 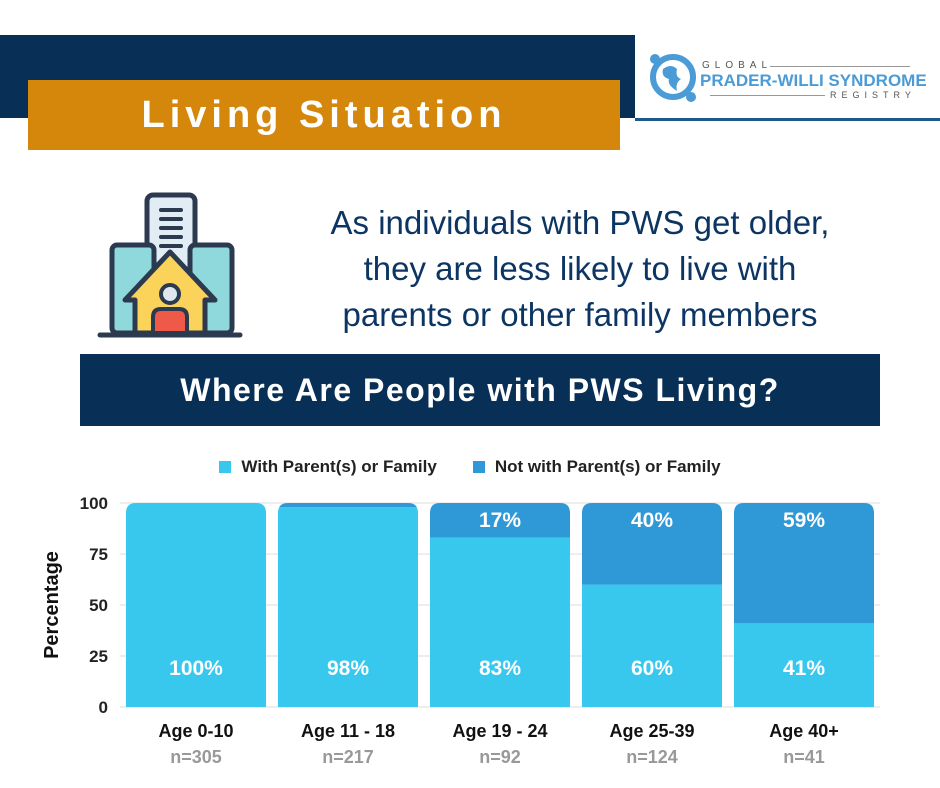 What do you see at coordinates (98, 554) in the screenshot?
I see `y-tick-label: 75` at bounding box center [98, 554].